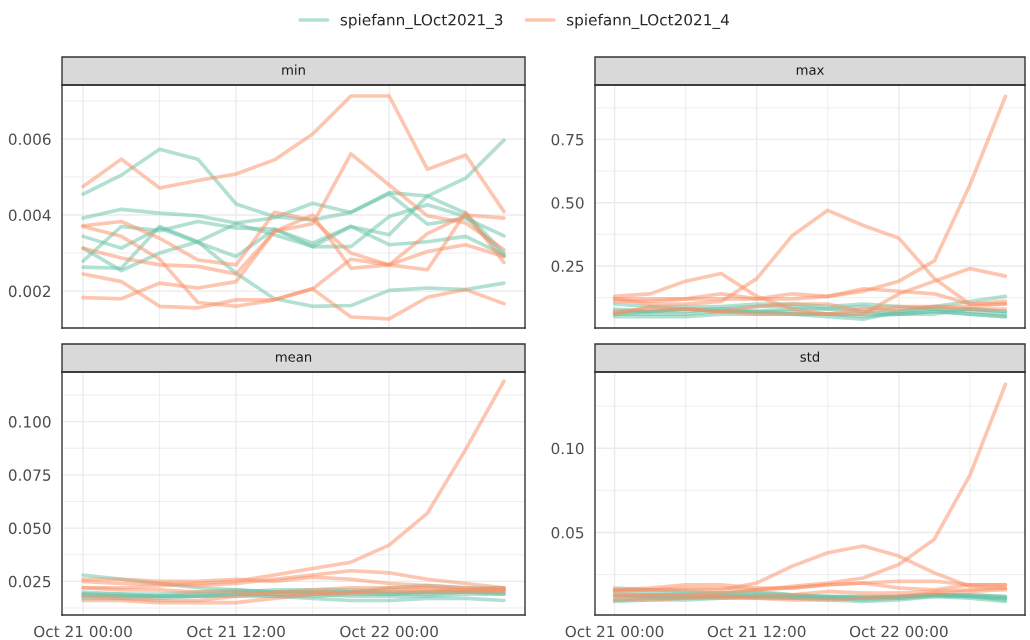 The width and height of the screenshot is (1030, 640). I want to click on y-tick-label: 0.10, so click(567, 448).